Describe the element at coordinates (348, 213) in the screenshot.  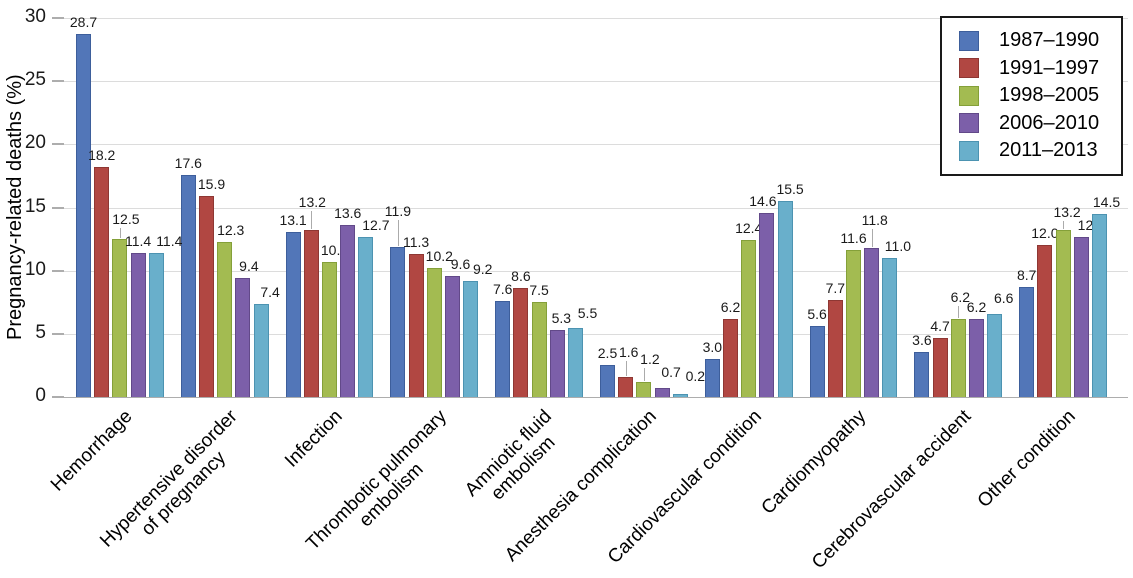
I see `value-label: 13.6` at that location.